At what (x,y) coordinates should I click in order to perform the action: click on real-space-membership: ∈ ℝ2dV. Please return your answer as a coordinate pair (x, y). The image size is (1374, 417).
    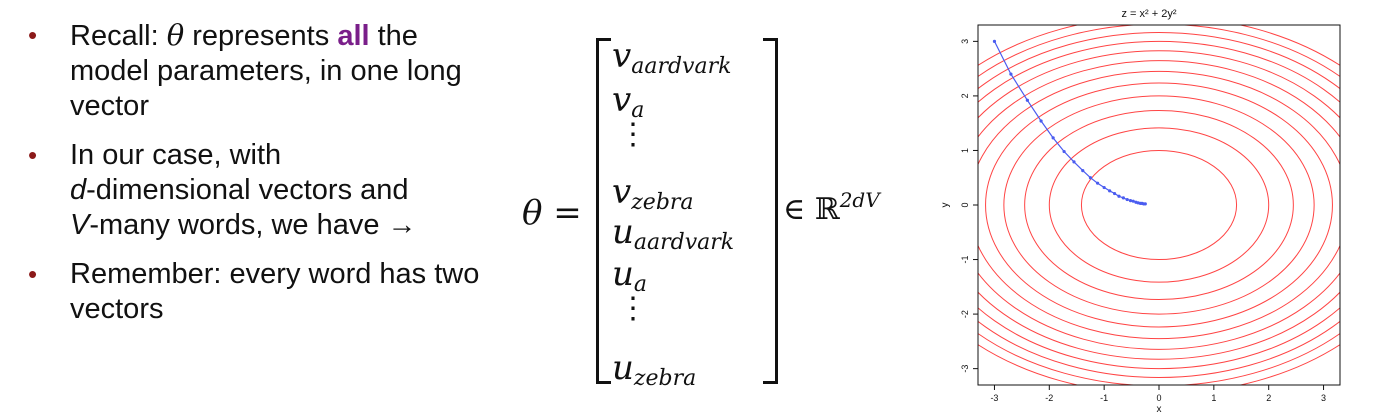
    Looking at the image, I should click on (831, 207).